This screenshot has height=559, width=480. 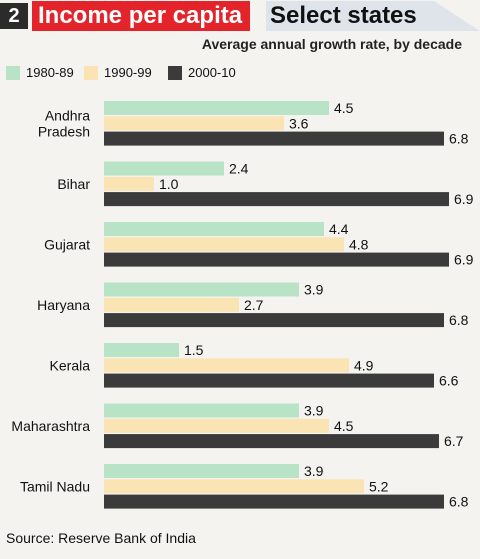 I want to click on chart-title: Income per capita, so click(x=141, y=16).